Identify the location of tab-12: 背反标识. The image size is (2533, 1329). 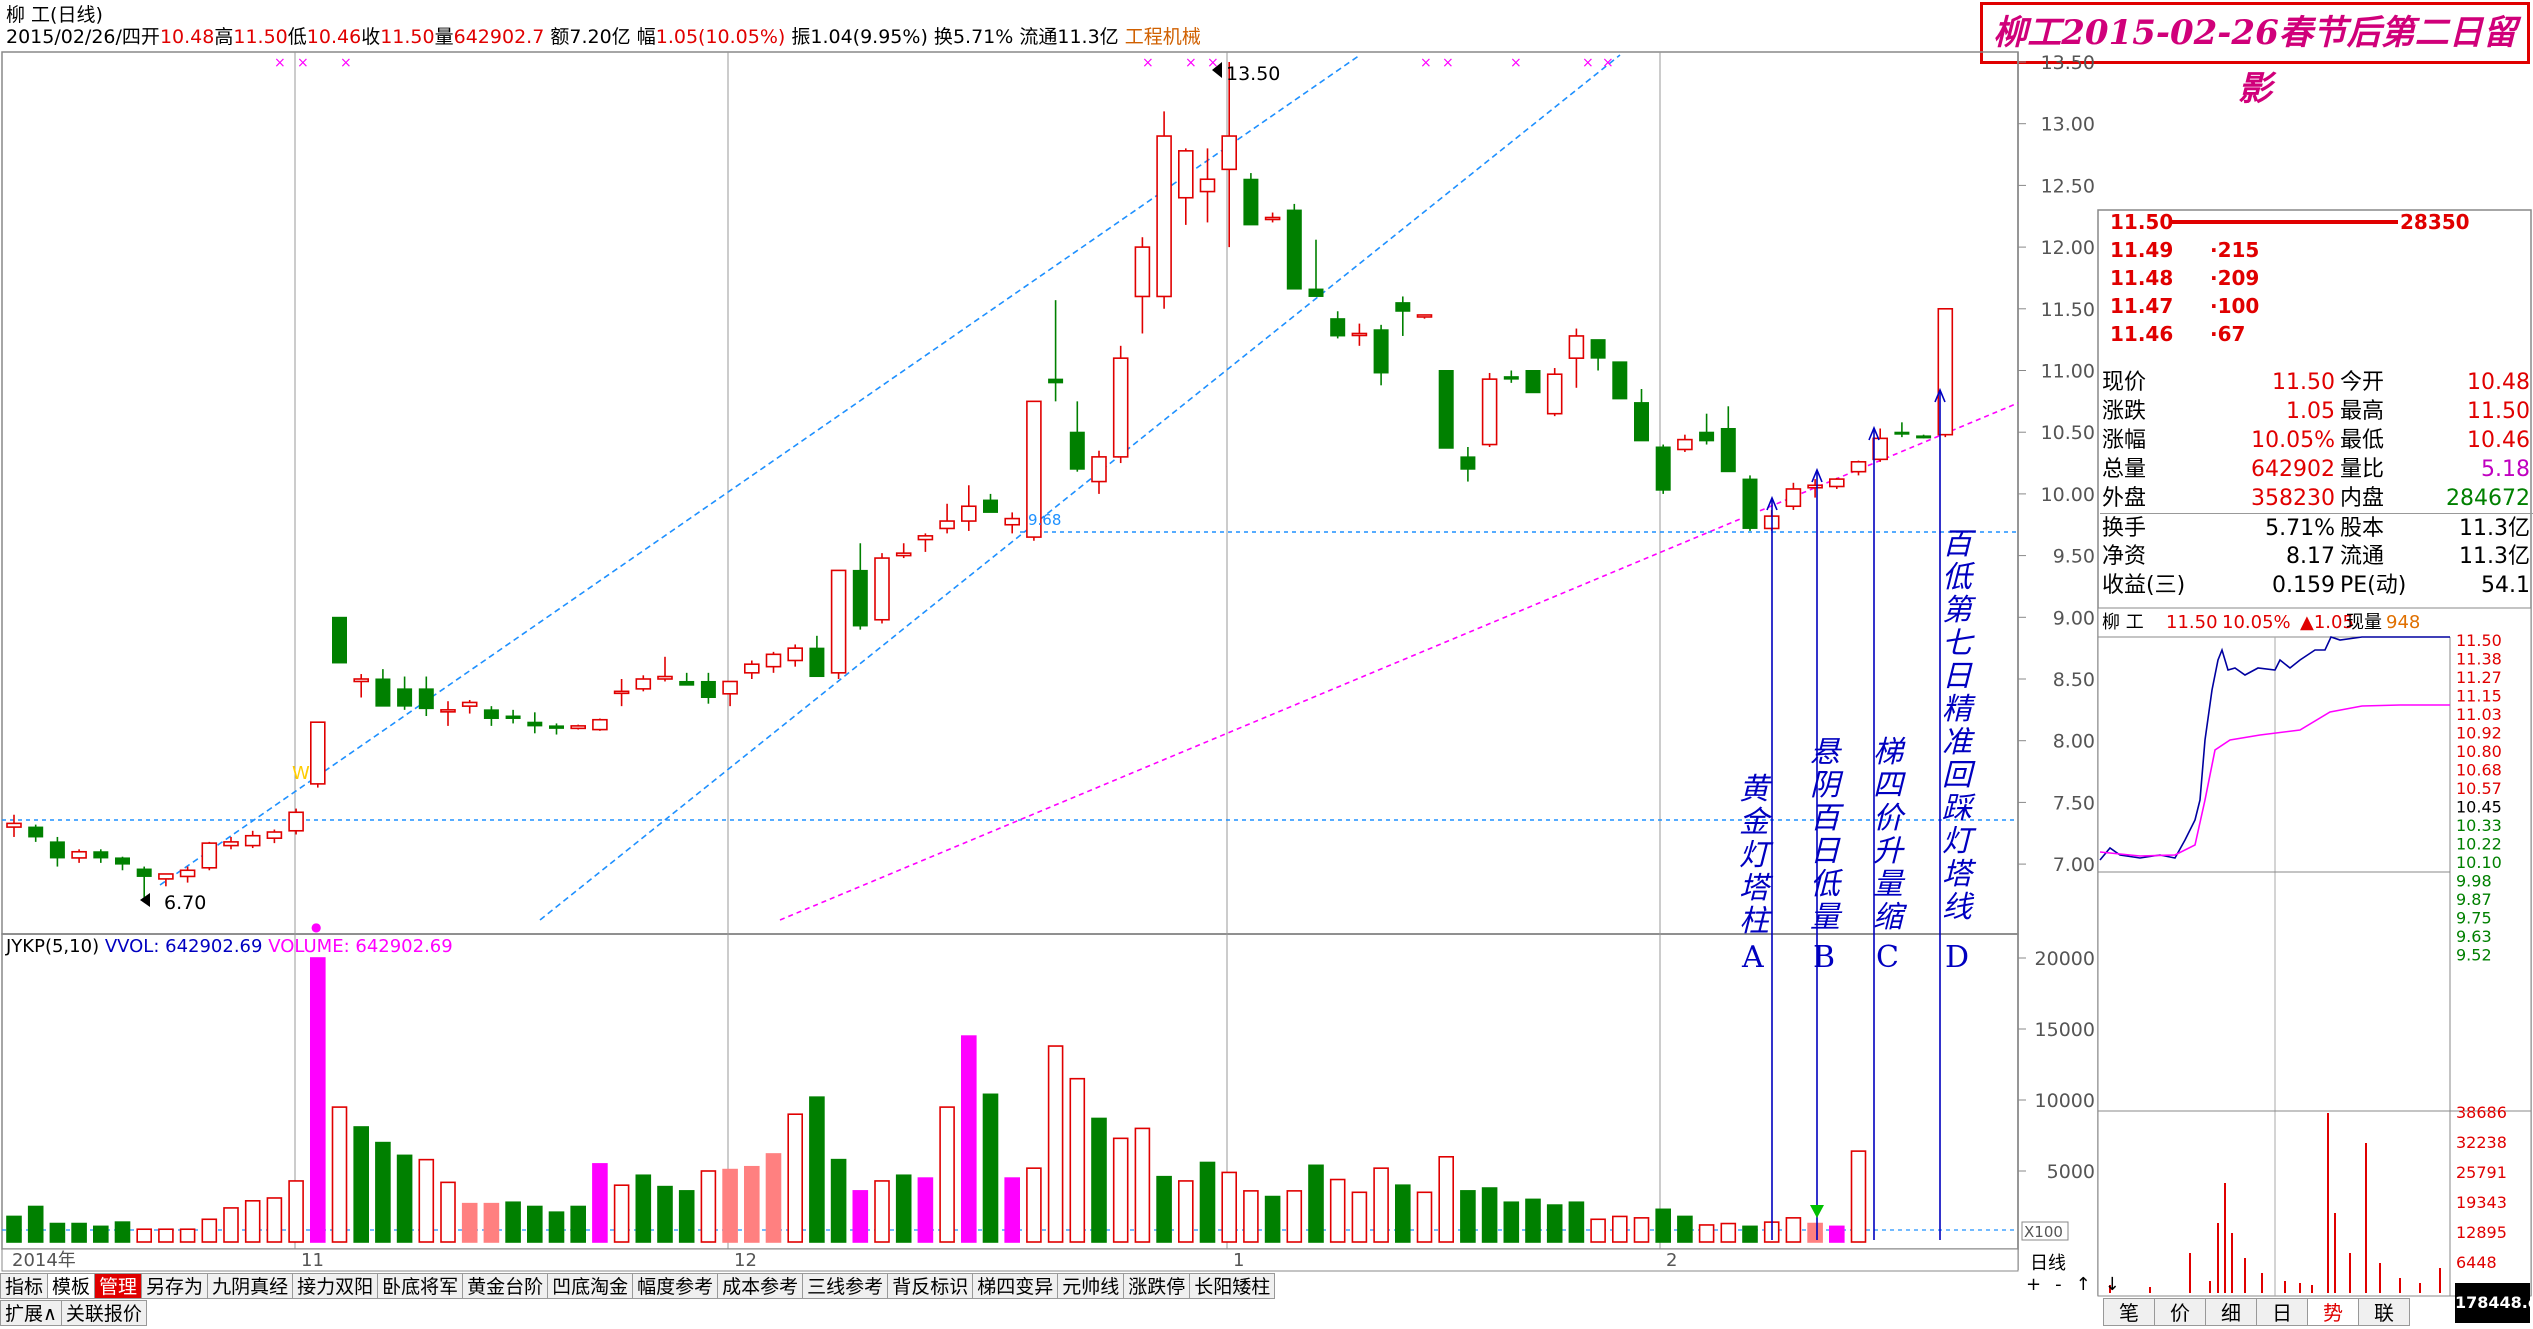
(930, 1286).